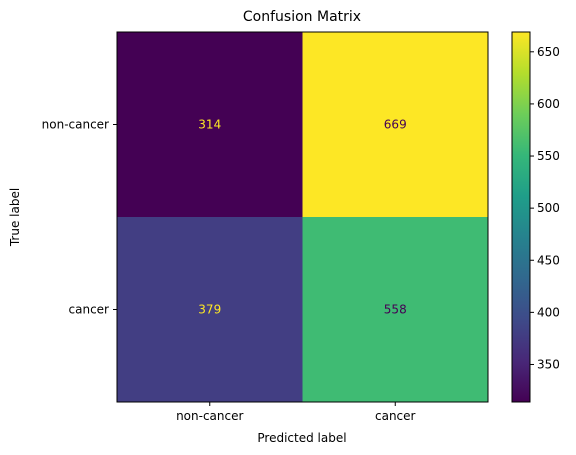 The height and width of the screenshot is (455, 576). I want to click on colorbar-tick-label: 350, so click(548, 364).